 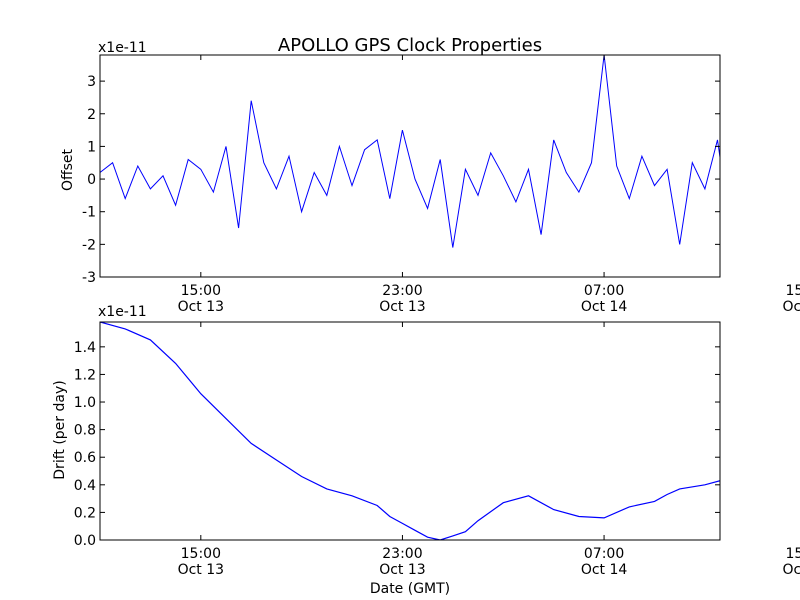 I want to click on drift-x-axis-label: Date (GMT), so click(x=410, y=589).